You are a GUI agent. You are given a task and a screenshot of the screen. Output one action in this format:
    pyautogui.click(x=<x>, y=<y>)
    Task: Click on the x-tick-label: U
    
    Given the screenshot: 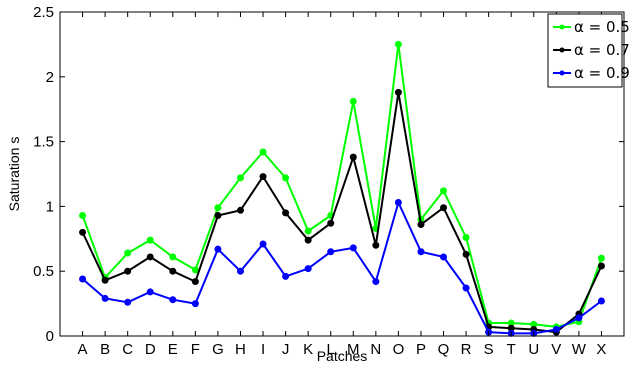 What is the action you would take?
    pyautogui.click(x=533, y=349)
    